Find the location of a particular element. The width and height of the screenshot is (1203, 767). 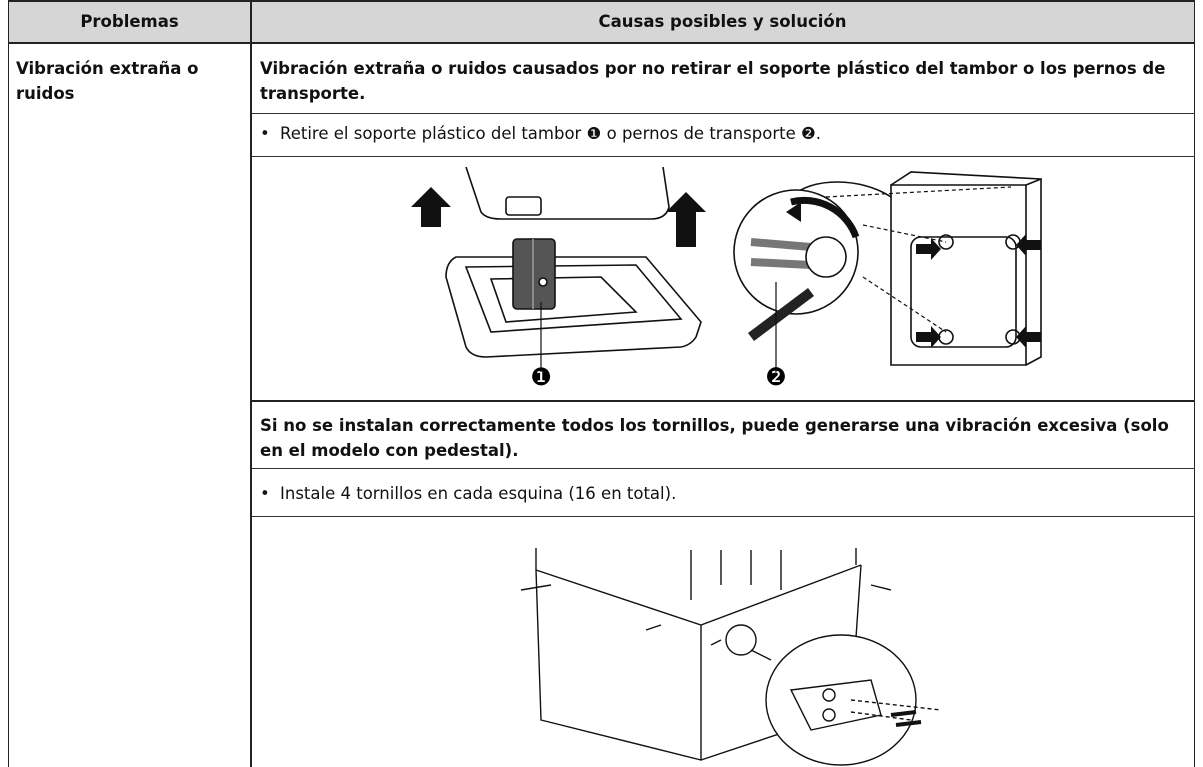

callout: ❶ is located at coordinates (541, 377).